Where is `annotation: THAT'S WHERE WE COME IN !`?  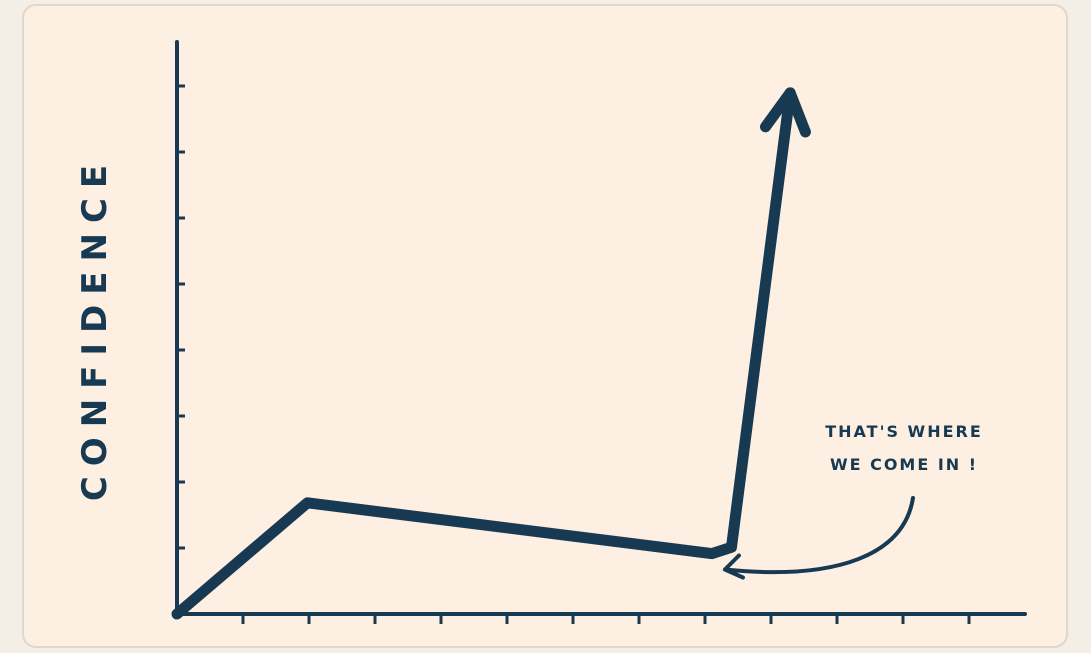
annotation: THAT'S WHERE WE COME IN ! is located at coordinates (852, 501).